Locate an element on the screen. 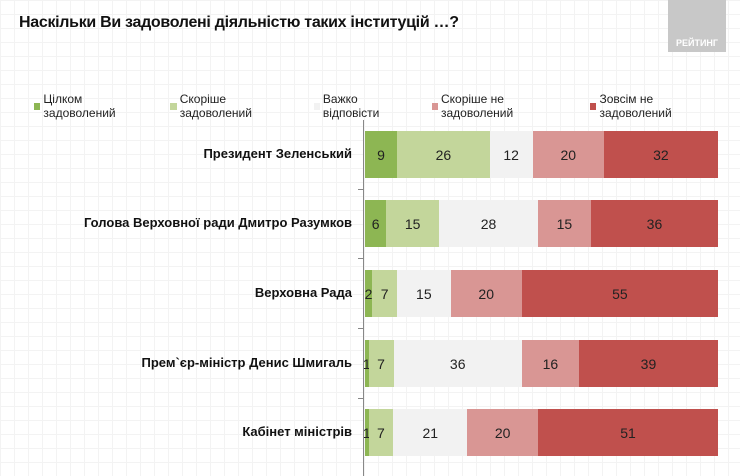  data-label: 55 is located at coordinates (620, 293).